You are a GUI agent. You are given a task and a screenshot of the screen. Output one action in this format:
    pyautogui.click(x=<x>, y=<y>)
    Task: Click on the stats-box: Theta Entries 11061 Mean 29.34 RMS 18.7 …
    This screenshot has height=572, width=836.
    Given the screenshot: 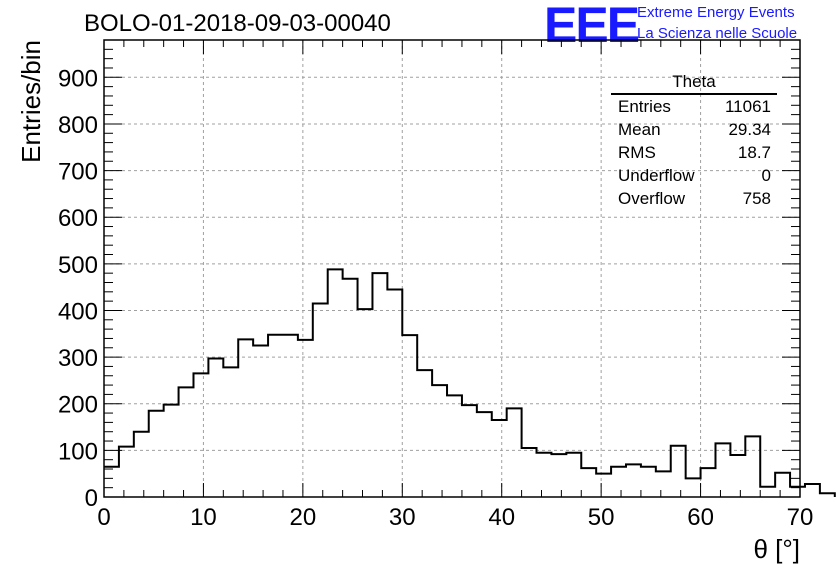 What is the action you would take?
    pyautogui.click(x=694, y=141)
    